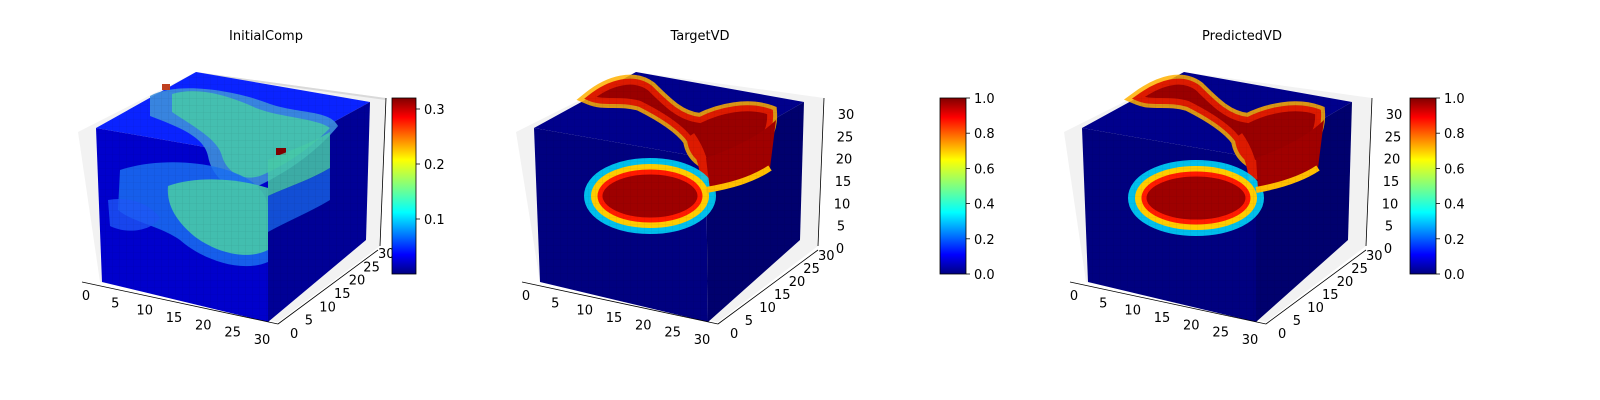  I want to click on colorbar: 0.1 0.2 0.3, so click(418, 186).